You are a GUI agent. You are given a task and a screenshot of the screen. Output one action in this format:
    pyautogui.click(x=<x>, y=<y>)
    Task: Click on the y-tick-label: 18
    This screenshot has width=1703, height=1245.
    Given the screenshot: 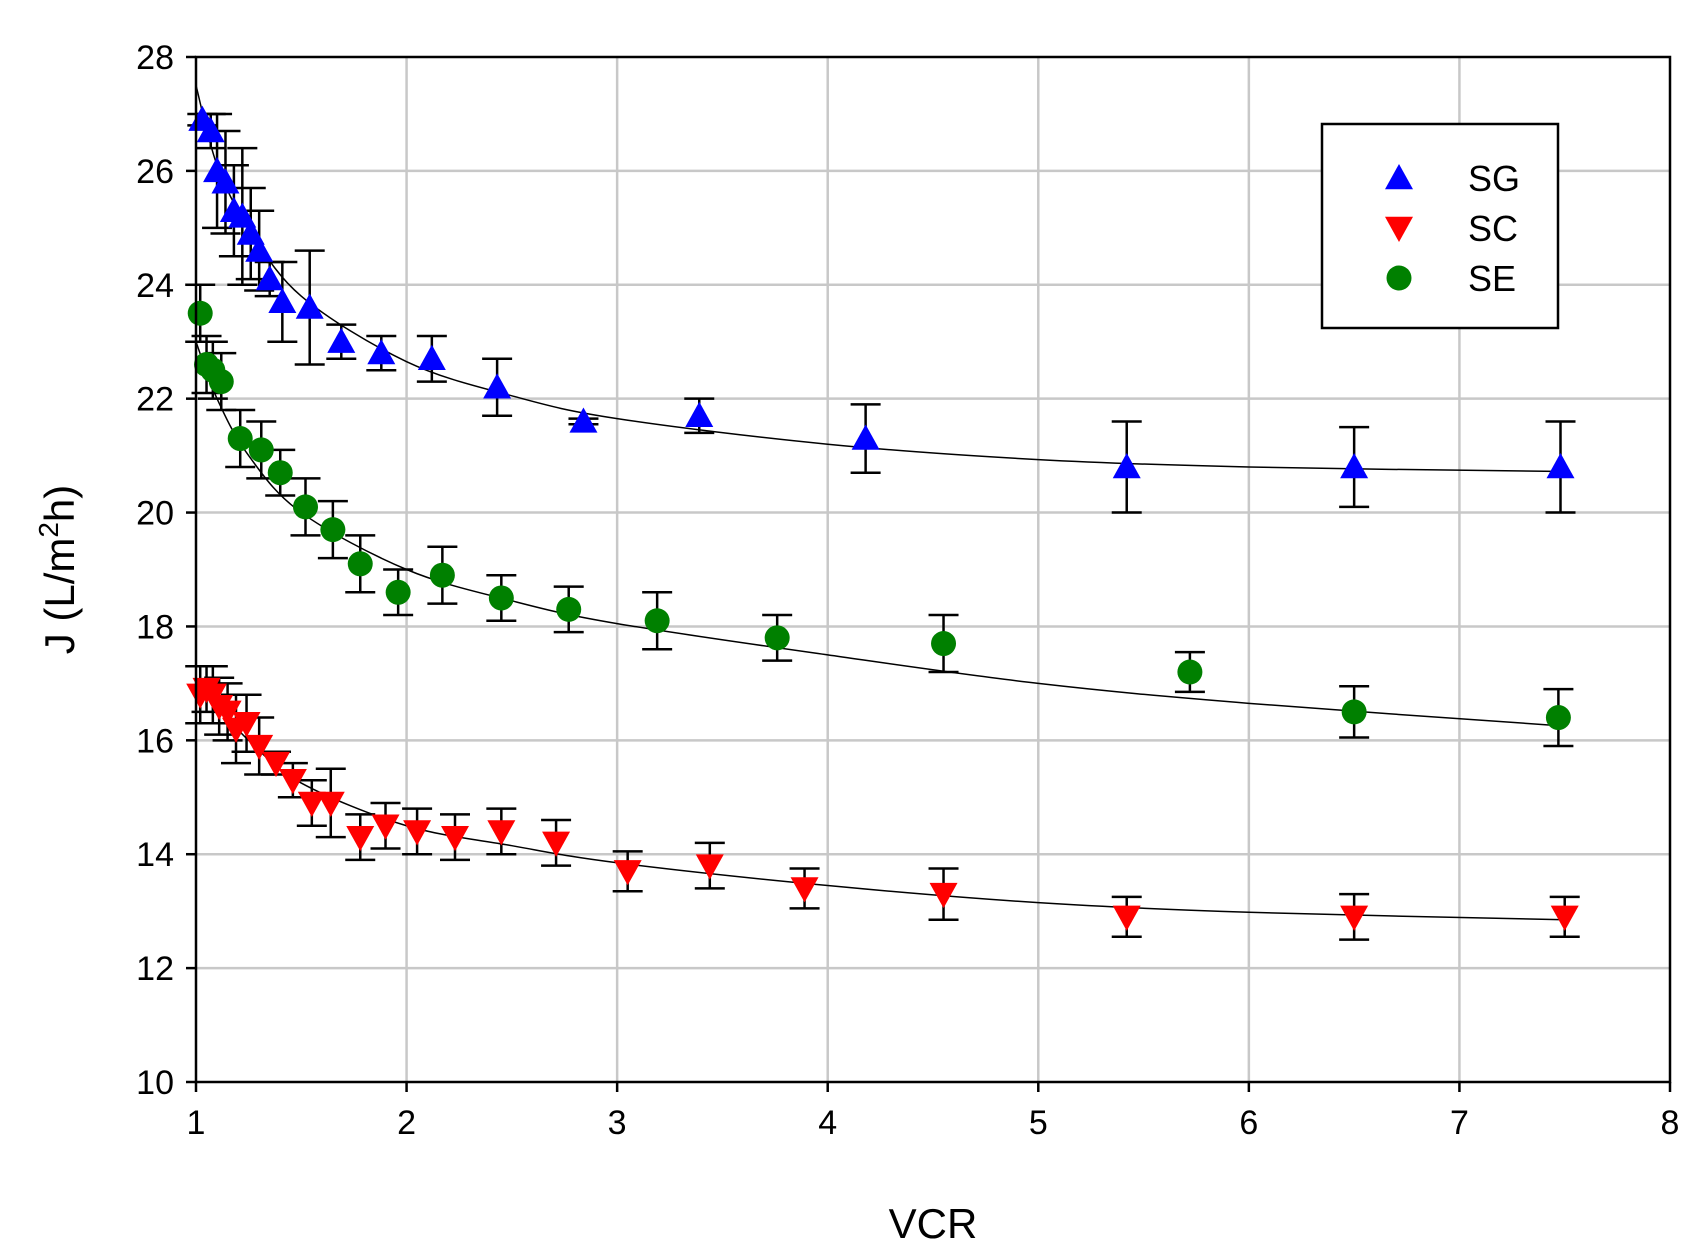 What is the action you would take?
    pyautogui.click(x=155, y=627)
    